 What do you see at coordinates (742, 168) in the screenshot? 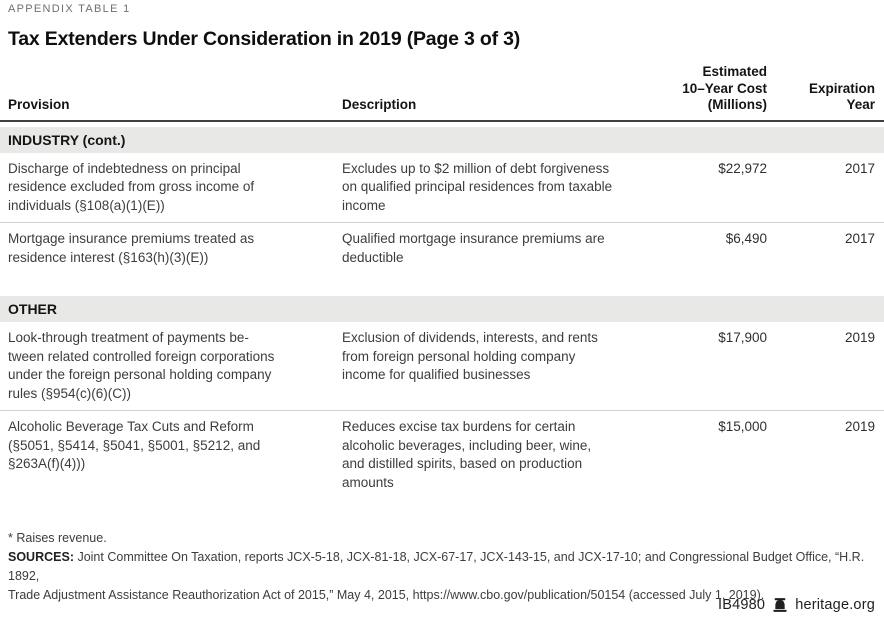
I see `cost-cell: $22,972` at bounding box center [742, 168].